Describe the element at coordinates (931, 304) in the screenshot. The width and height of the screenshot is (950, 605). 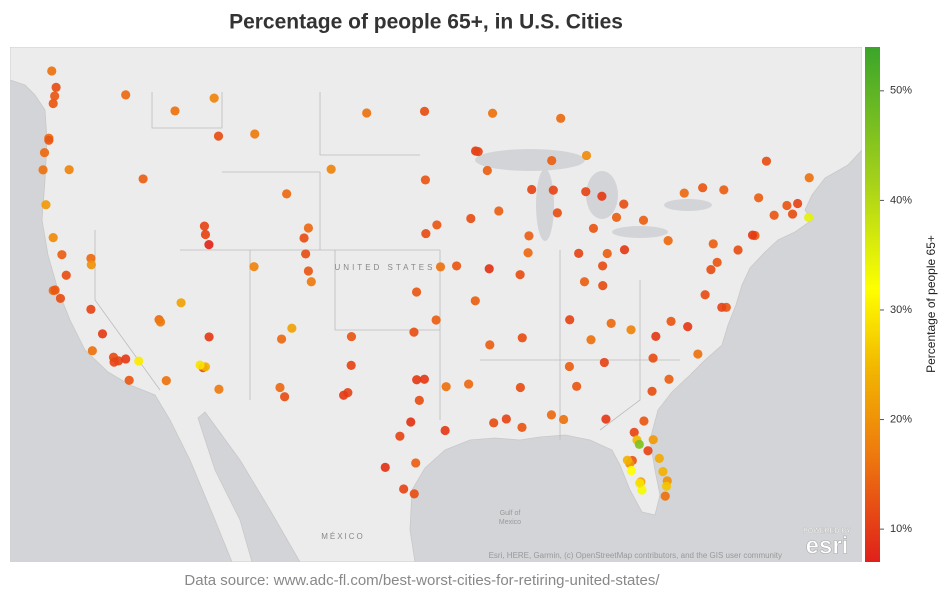
I see `colorbar-label: Percentage of people 65+` at that location.